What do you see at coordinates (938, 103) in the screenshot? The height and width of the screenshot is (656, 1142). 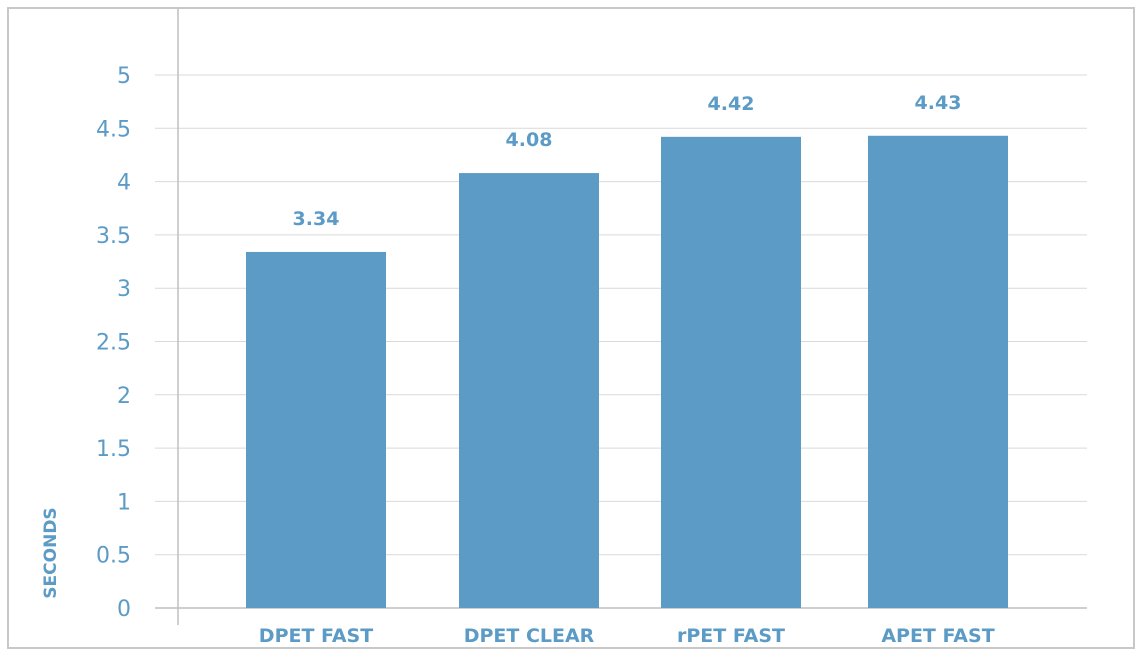 I see `data-label: 4.43` at bounding box center [938, 103].